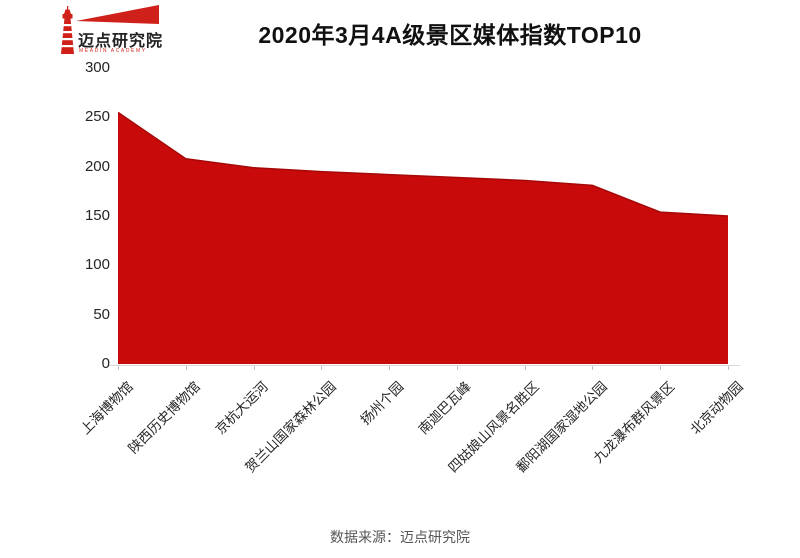 This screenshot has height=558, width=800. What do you see at coordinates (121, 41) in the screenshot?
I see `logo-title: 迈点研究院` at bounding box center [121, 41].